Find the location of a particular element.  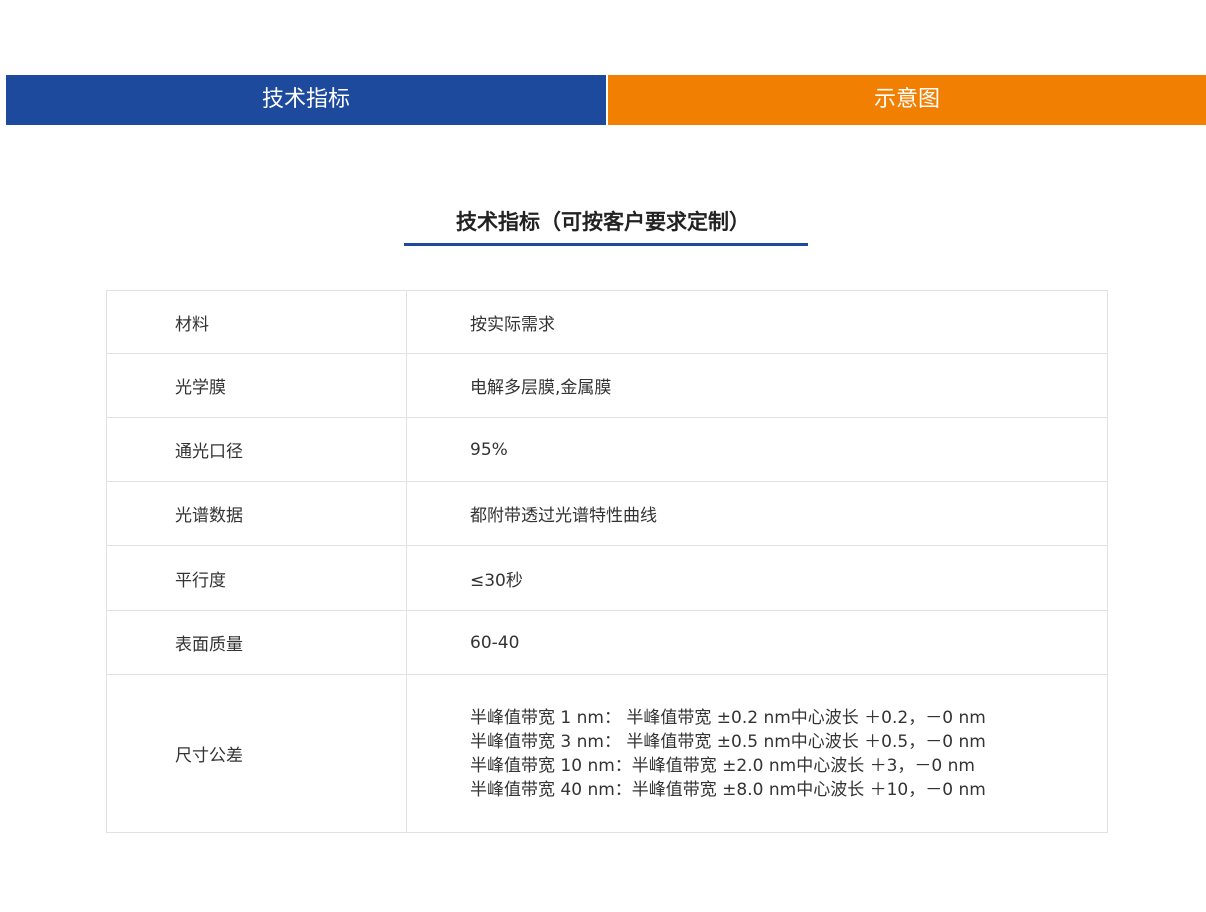

tolerance-line: 半峰值带宽 40 nm：半峰值带宽 ±8.0 nm中心波长 ＋10，－0 nm is located at coordinates (728, 789).